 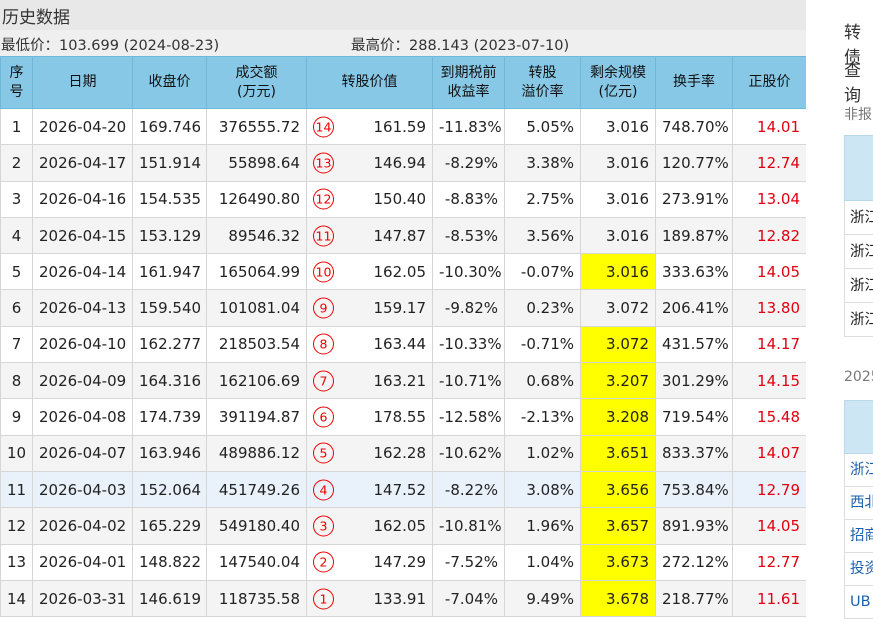 What do you see at coordinates (169, 126) in the screenshot?
I see `cell-close: 169.746` at bounding box center [169, 126].